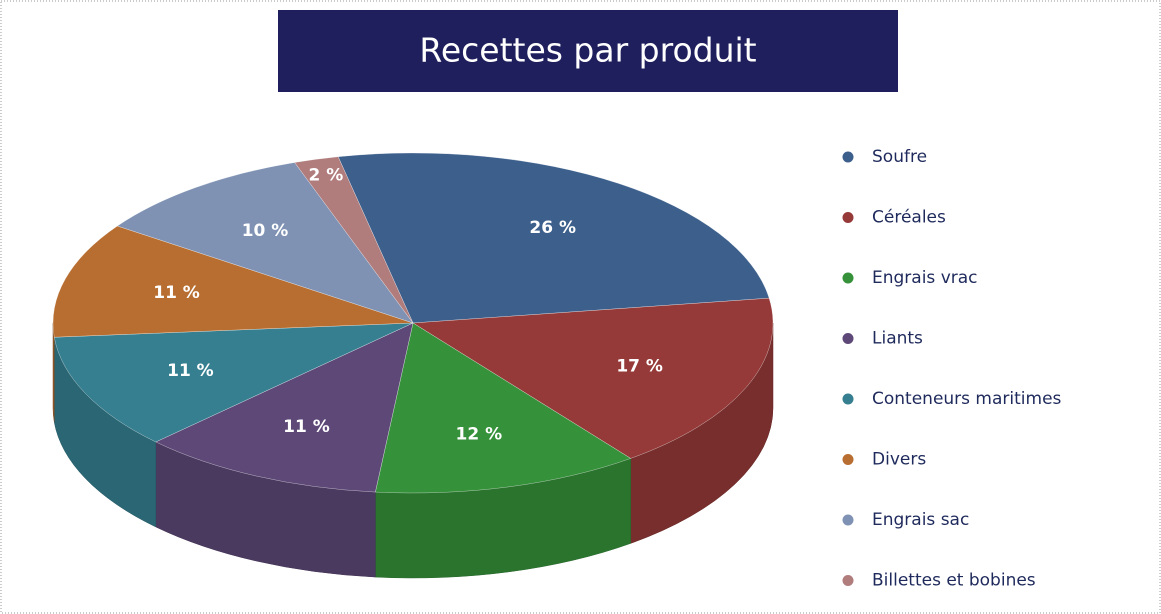 The width and height of the screenshot is (1161, 614). What do you see at coordinates (479, 434) in the screenshot?
I see `data-label: 12 %` at bounding box center [479, 434].